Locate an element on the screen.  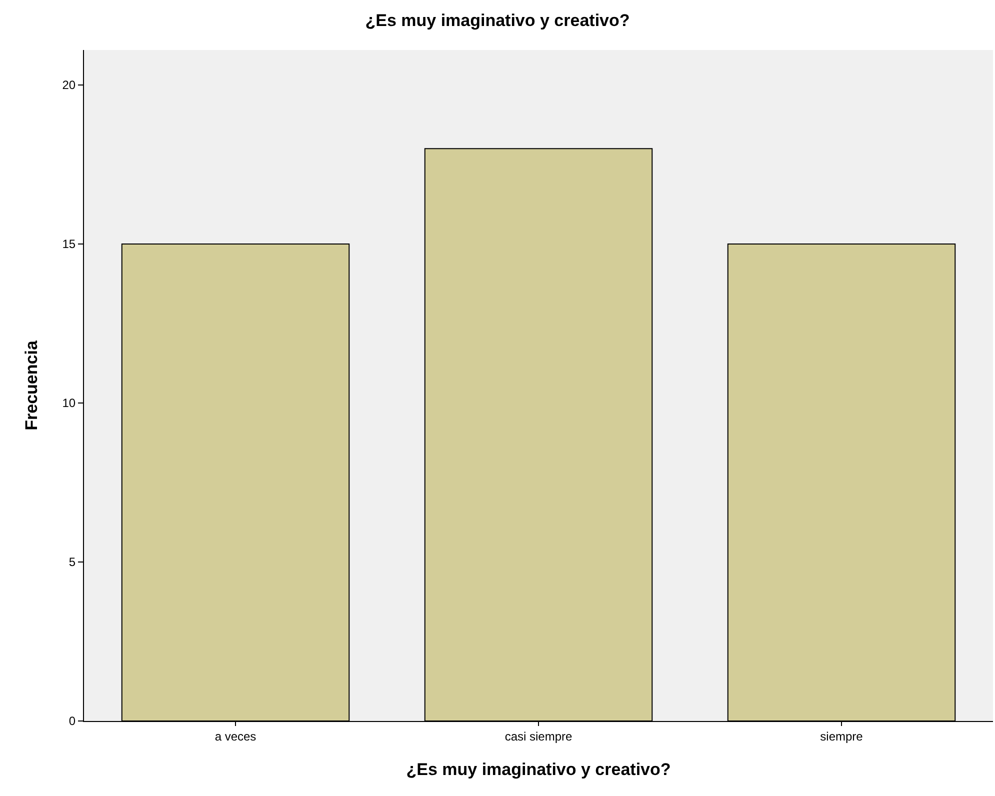
x-tick-label: siempre is located at coordinates (842, 736).